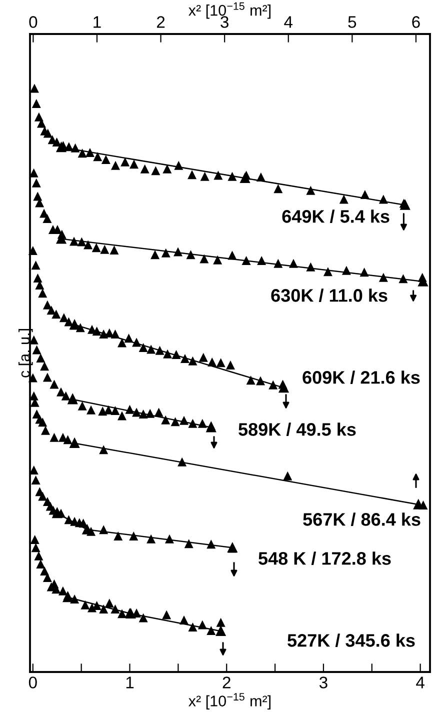 The height and width of the screenshot is (719, 435). Describe the element at coordinates (323, 682) in the screenshot. I see `x-tick-label: 3` at that location.